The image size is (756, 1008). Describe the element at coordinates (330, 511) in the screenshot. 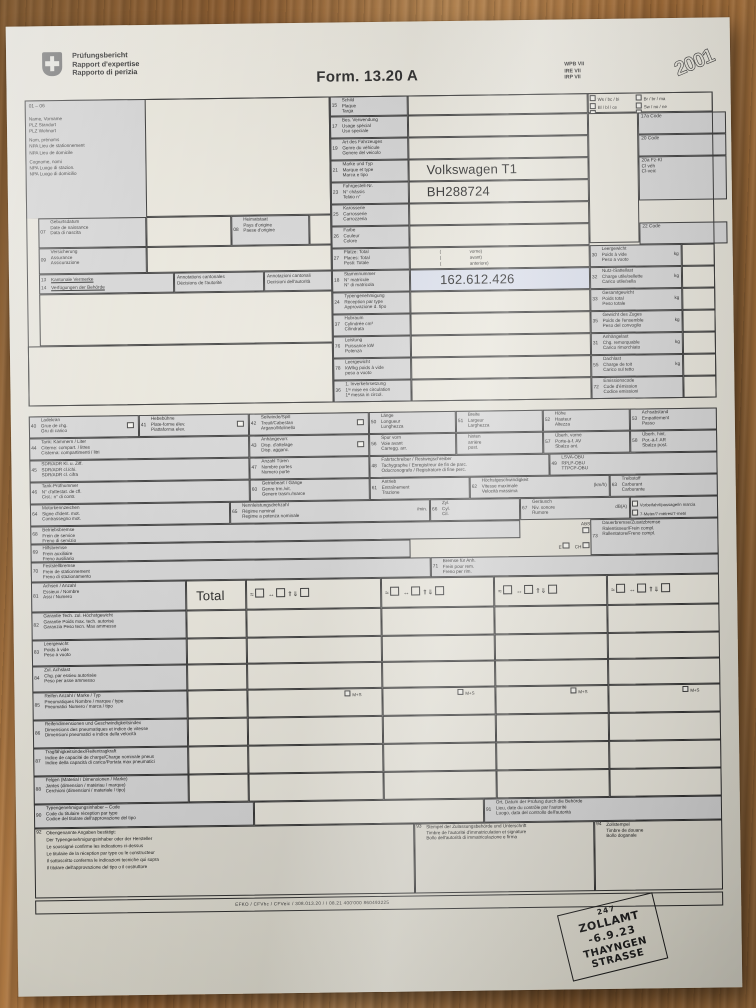

I see `field-65-box` at that location.